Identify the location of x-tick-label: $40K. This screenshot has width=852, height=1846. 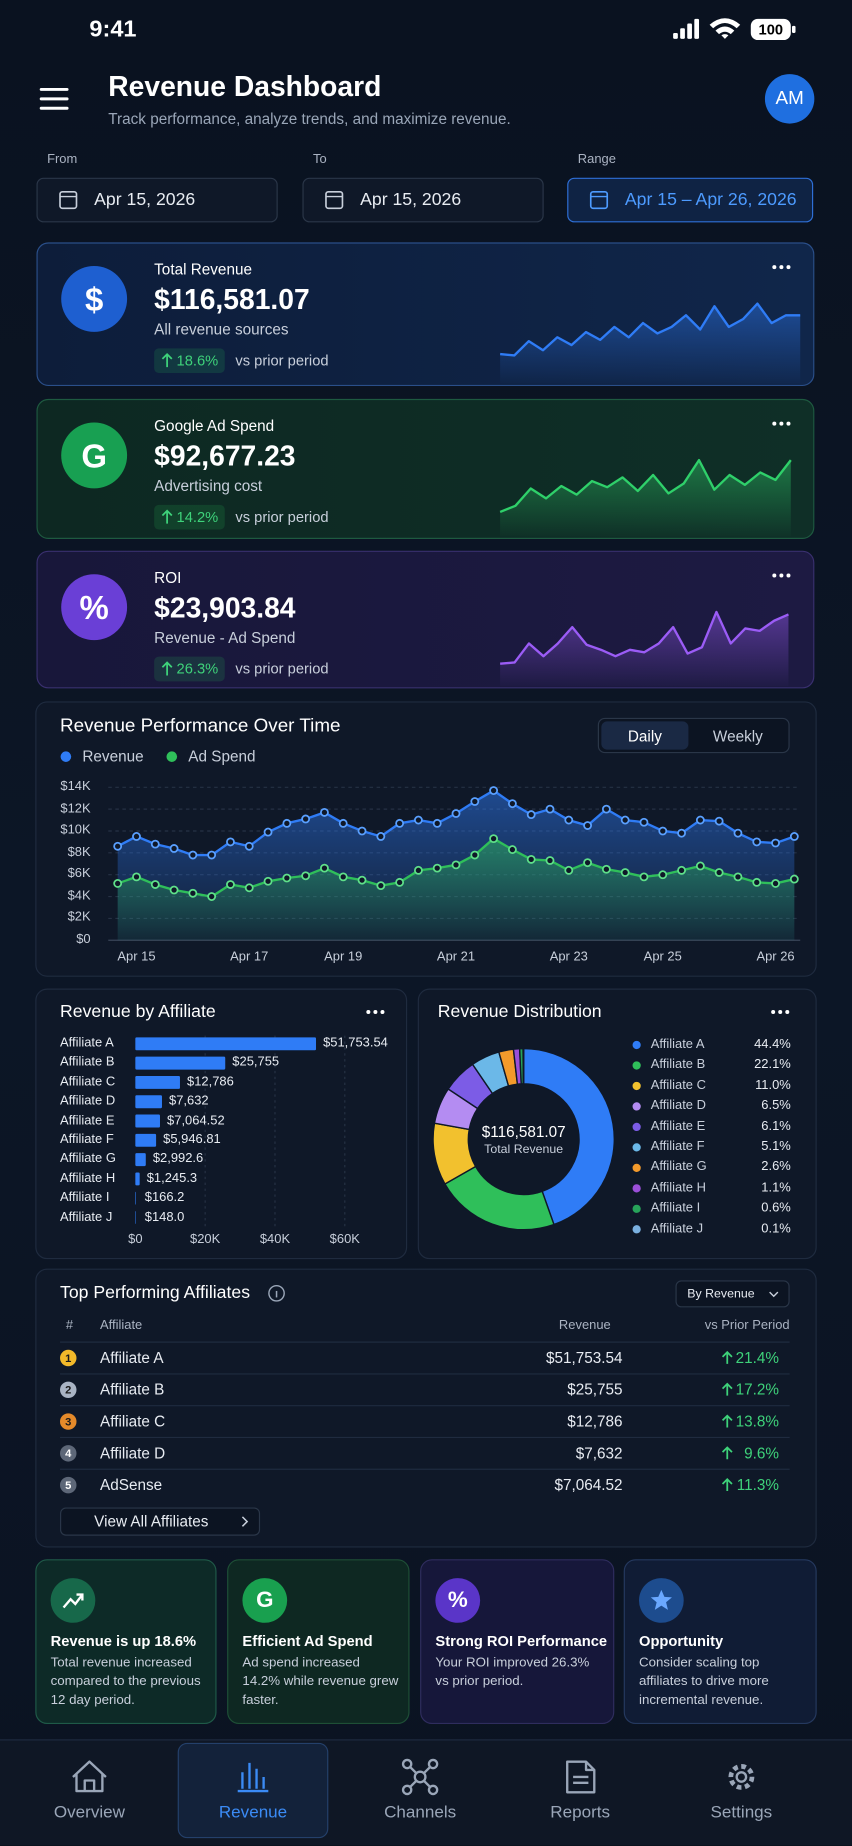
(275, 1239).